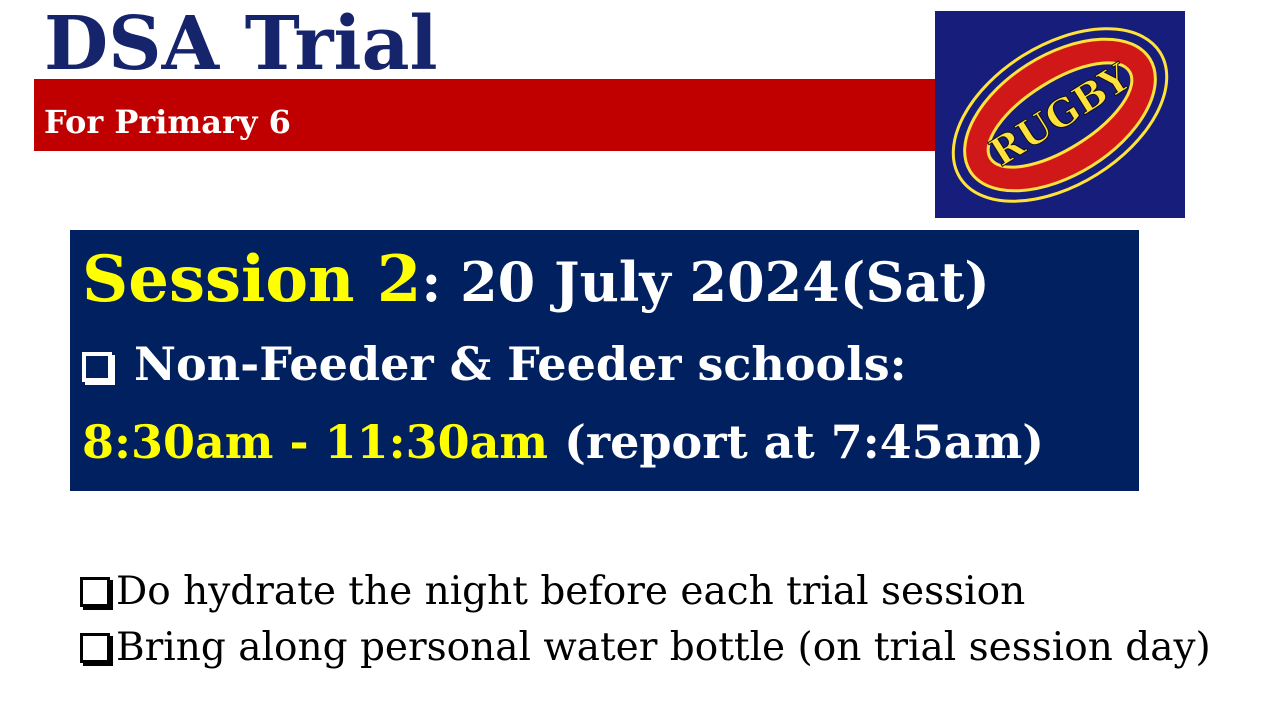 This screenshot has height=720, width=1280. I want to click on subtitle: For Primary 6, so click(167, 122).